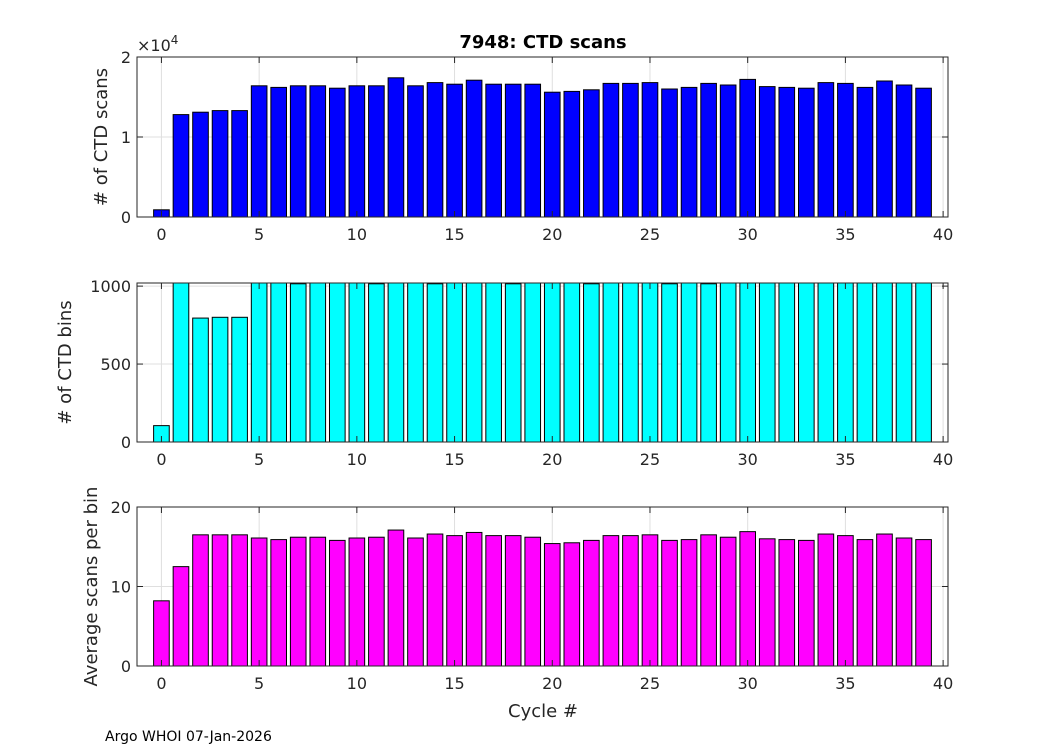 The width and height of the screenshot is (1050, 750). What do you see at coordinates (126, 137) in the screenshot?
I see `y-tick-label: 1` at bounding box center [126, 137].